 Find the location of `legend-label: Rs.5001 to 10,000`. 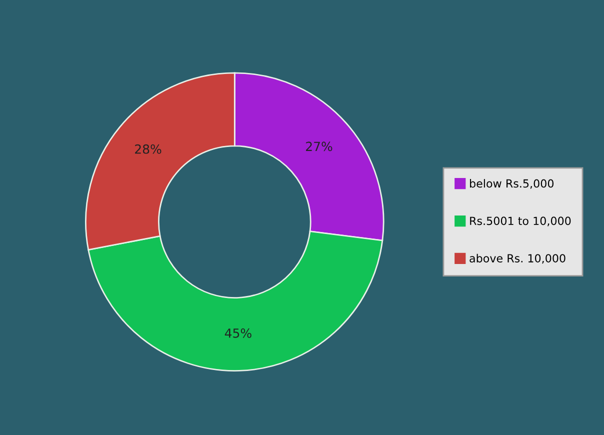

legend-label: Rs.5001 to 10,000 is located at coordinates (520, 221).